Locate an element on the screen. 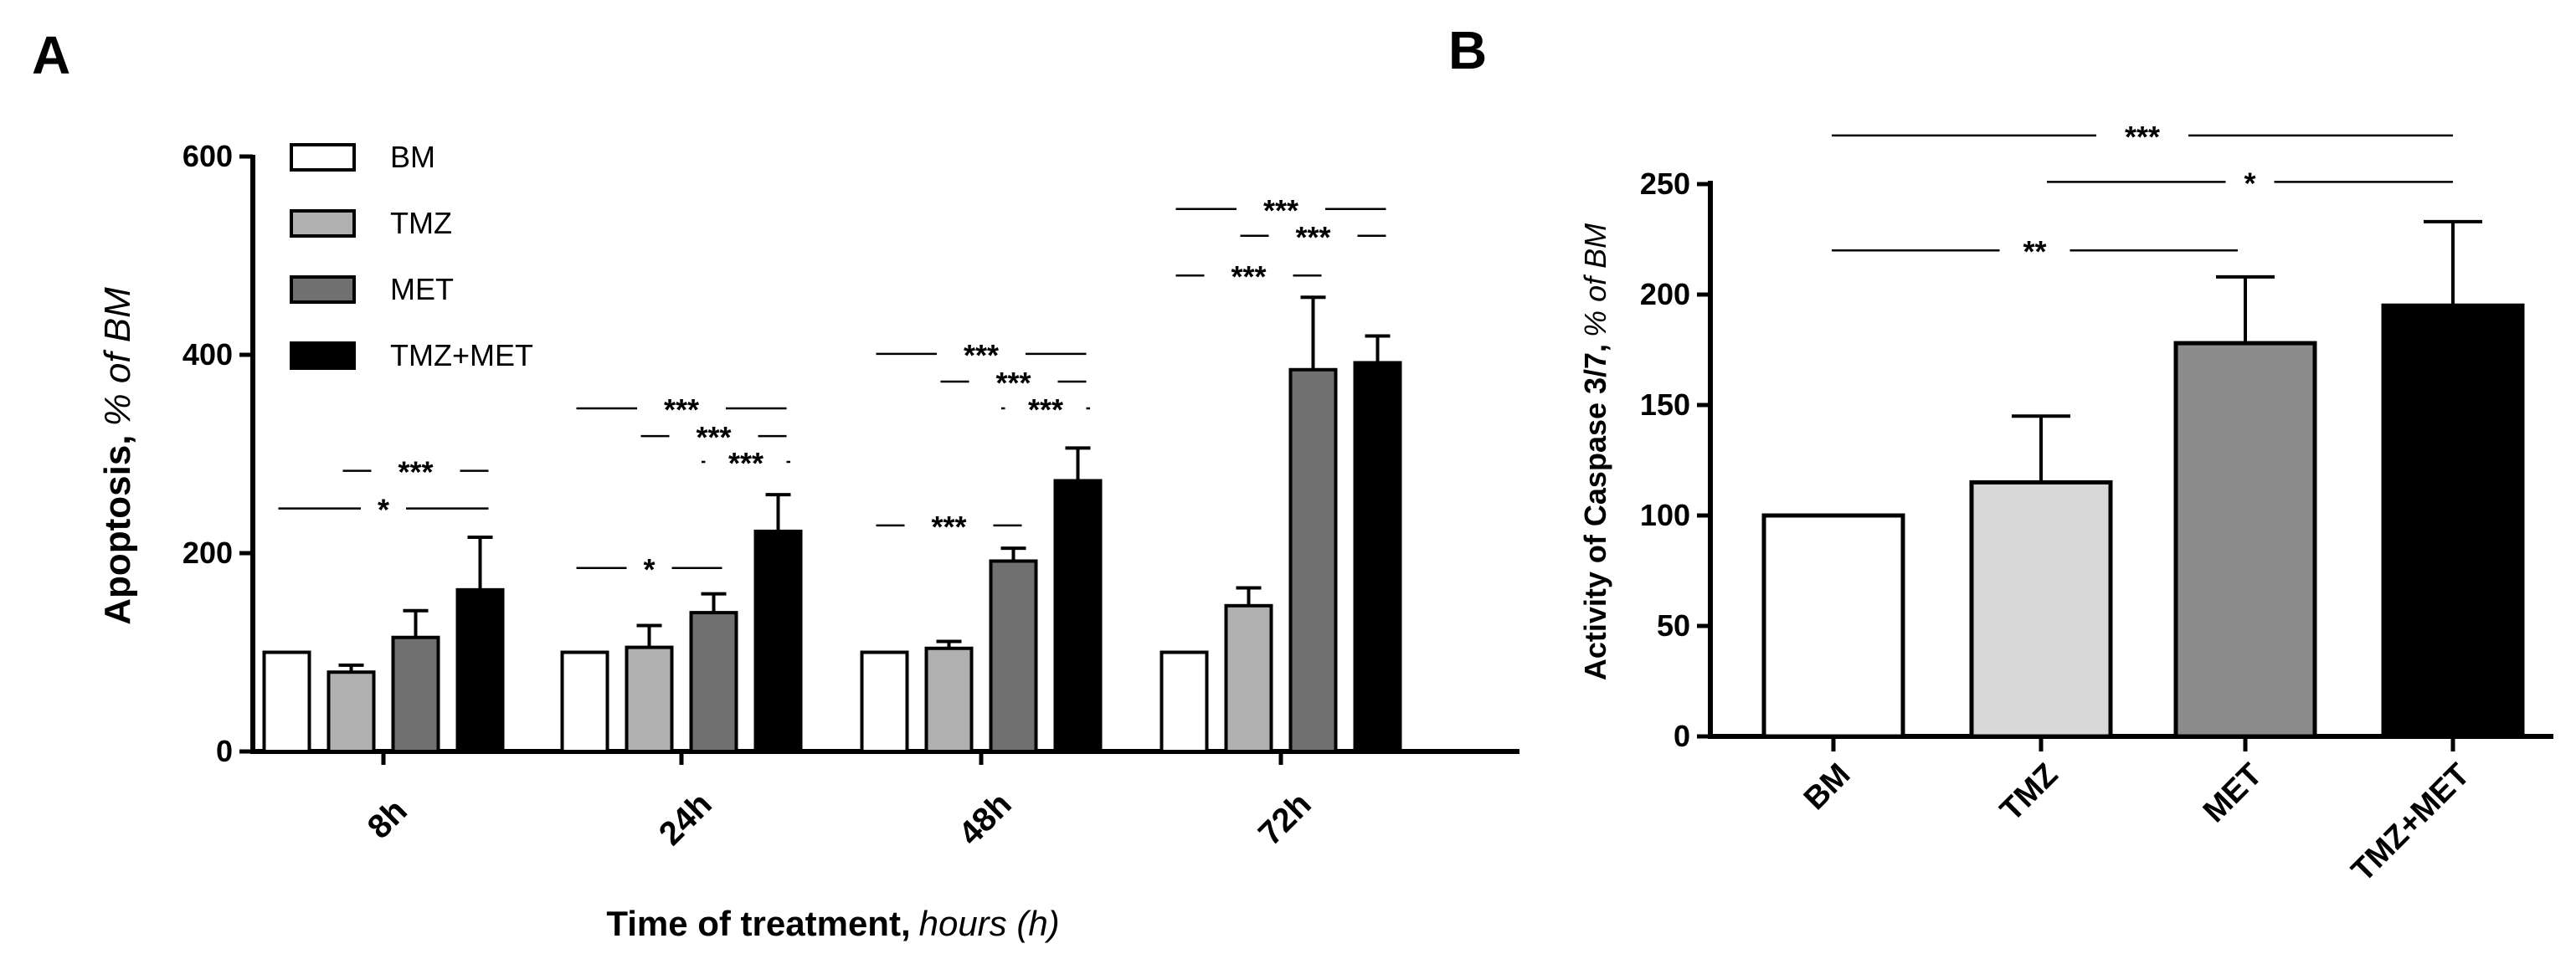 Image resolution: width=2576 pixels, height=959 pixels. a-y-axis-title: Apoptosis, % of BM is located at coordinates (117, 456).